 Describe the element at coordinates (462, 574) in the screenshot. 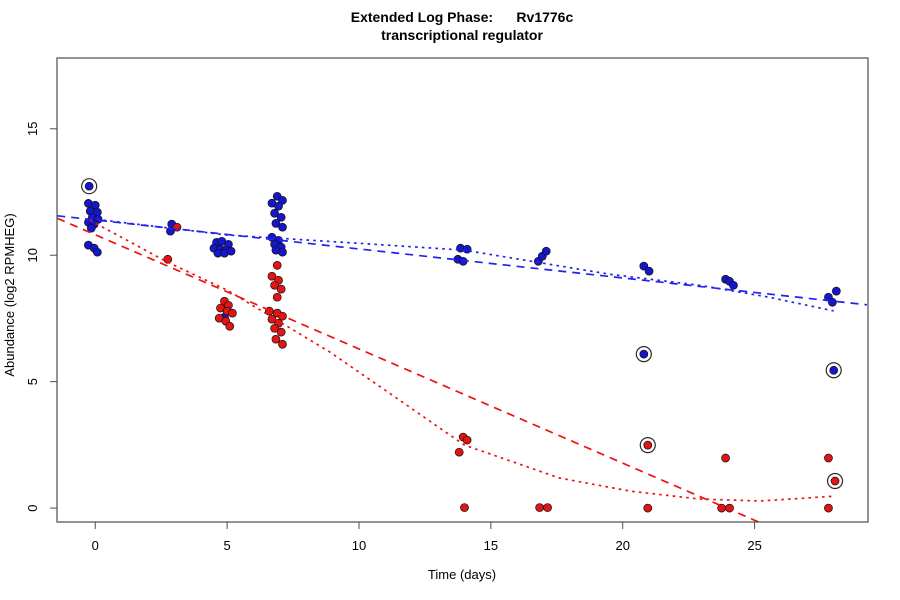

I see `x-axis-label: Time (days)` at that location.